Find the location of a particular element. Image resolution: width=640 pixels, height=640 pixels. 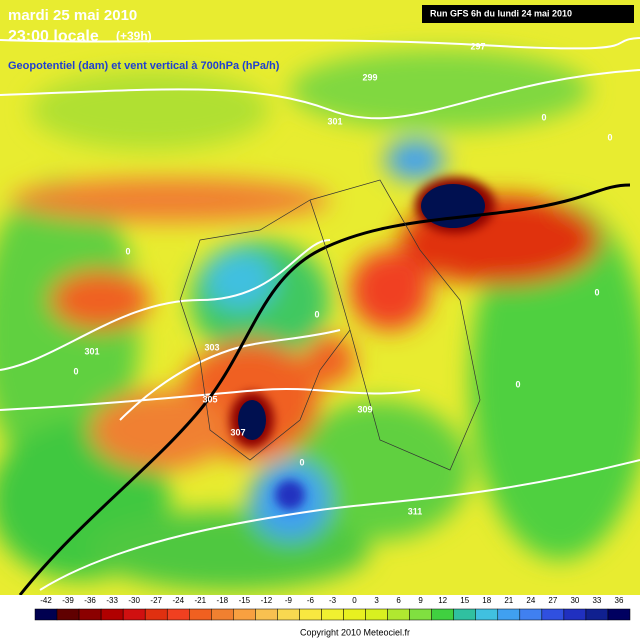

colorbar-label: 36 is located at coordinates (619, 600).